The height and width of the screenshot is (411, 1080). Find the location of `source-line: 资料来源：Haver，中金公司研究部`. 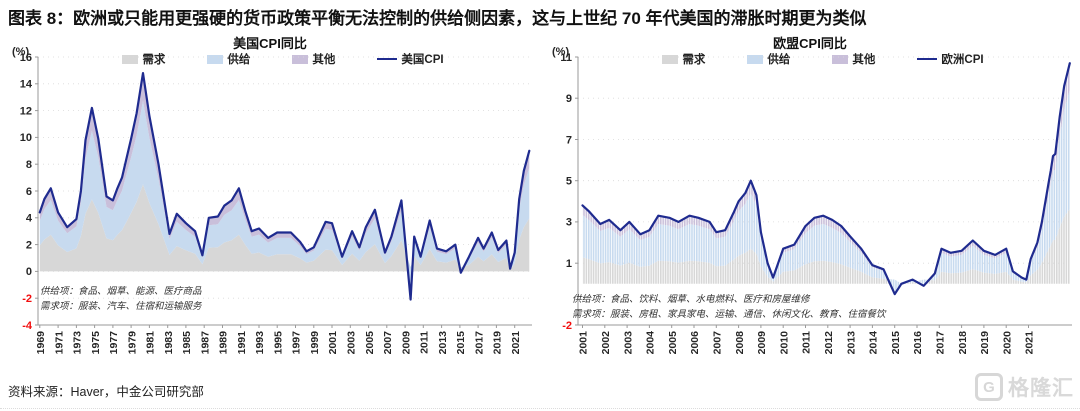

source-line: 资料来源：Haver，中金公司研究部 is located at coordinates (106, 392).